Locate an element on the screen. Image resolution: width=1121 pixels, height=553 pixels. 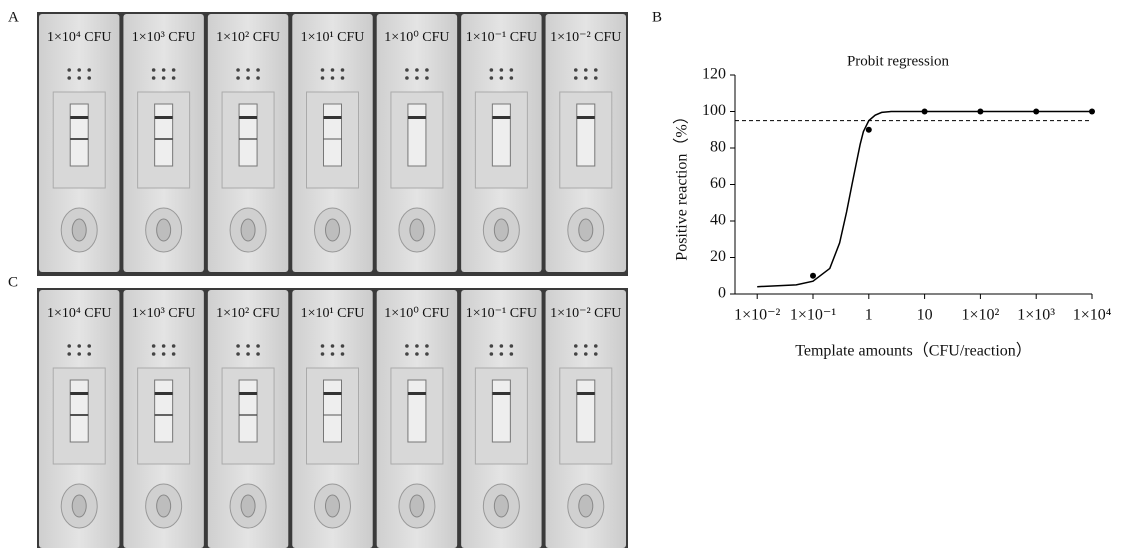
x-tick-label: 1×10³ is located at coordinates (1036, 315).